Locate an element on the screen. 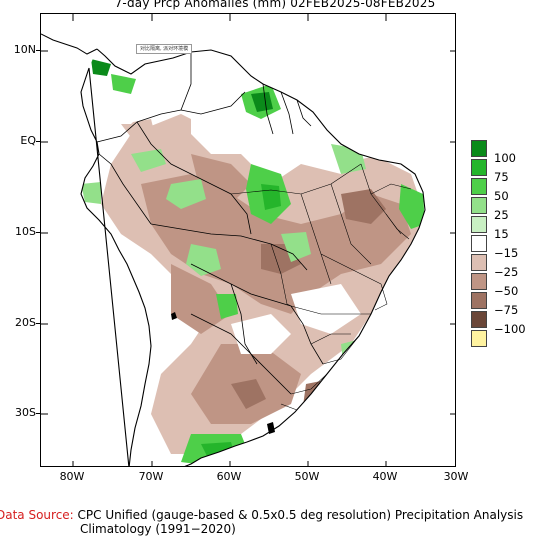  legend-label: −25 is located at coordinates (506, 272).